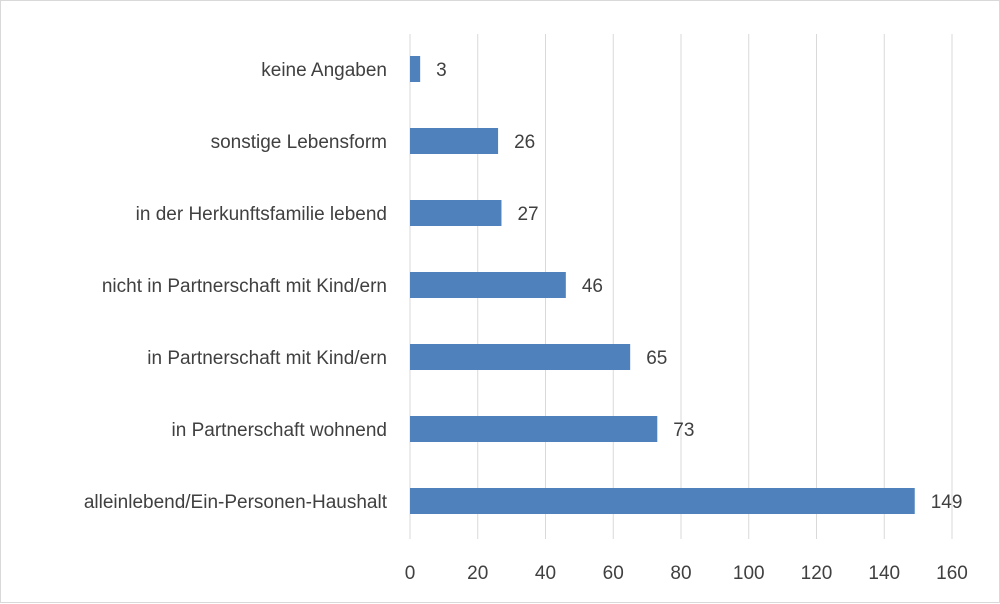  Describe the element at coordinates (279, 430) in the screenshot. I see `category-label: in Partnerschaft wohnend` at that location.